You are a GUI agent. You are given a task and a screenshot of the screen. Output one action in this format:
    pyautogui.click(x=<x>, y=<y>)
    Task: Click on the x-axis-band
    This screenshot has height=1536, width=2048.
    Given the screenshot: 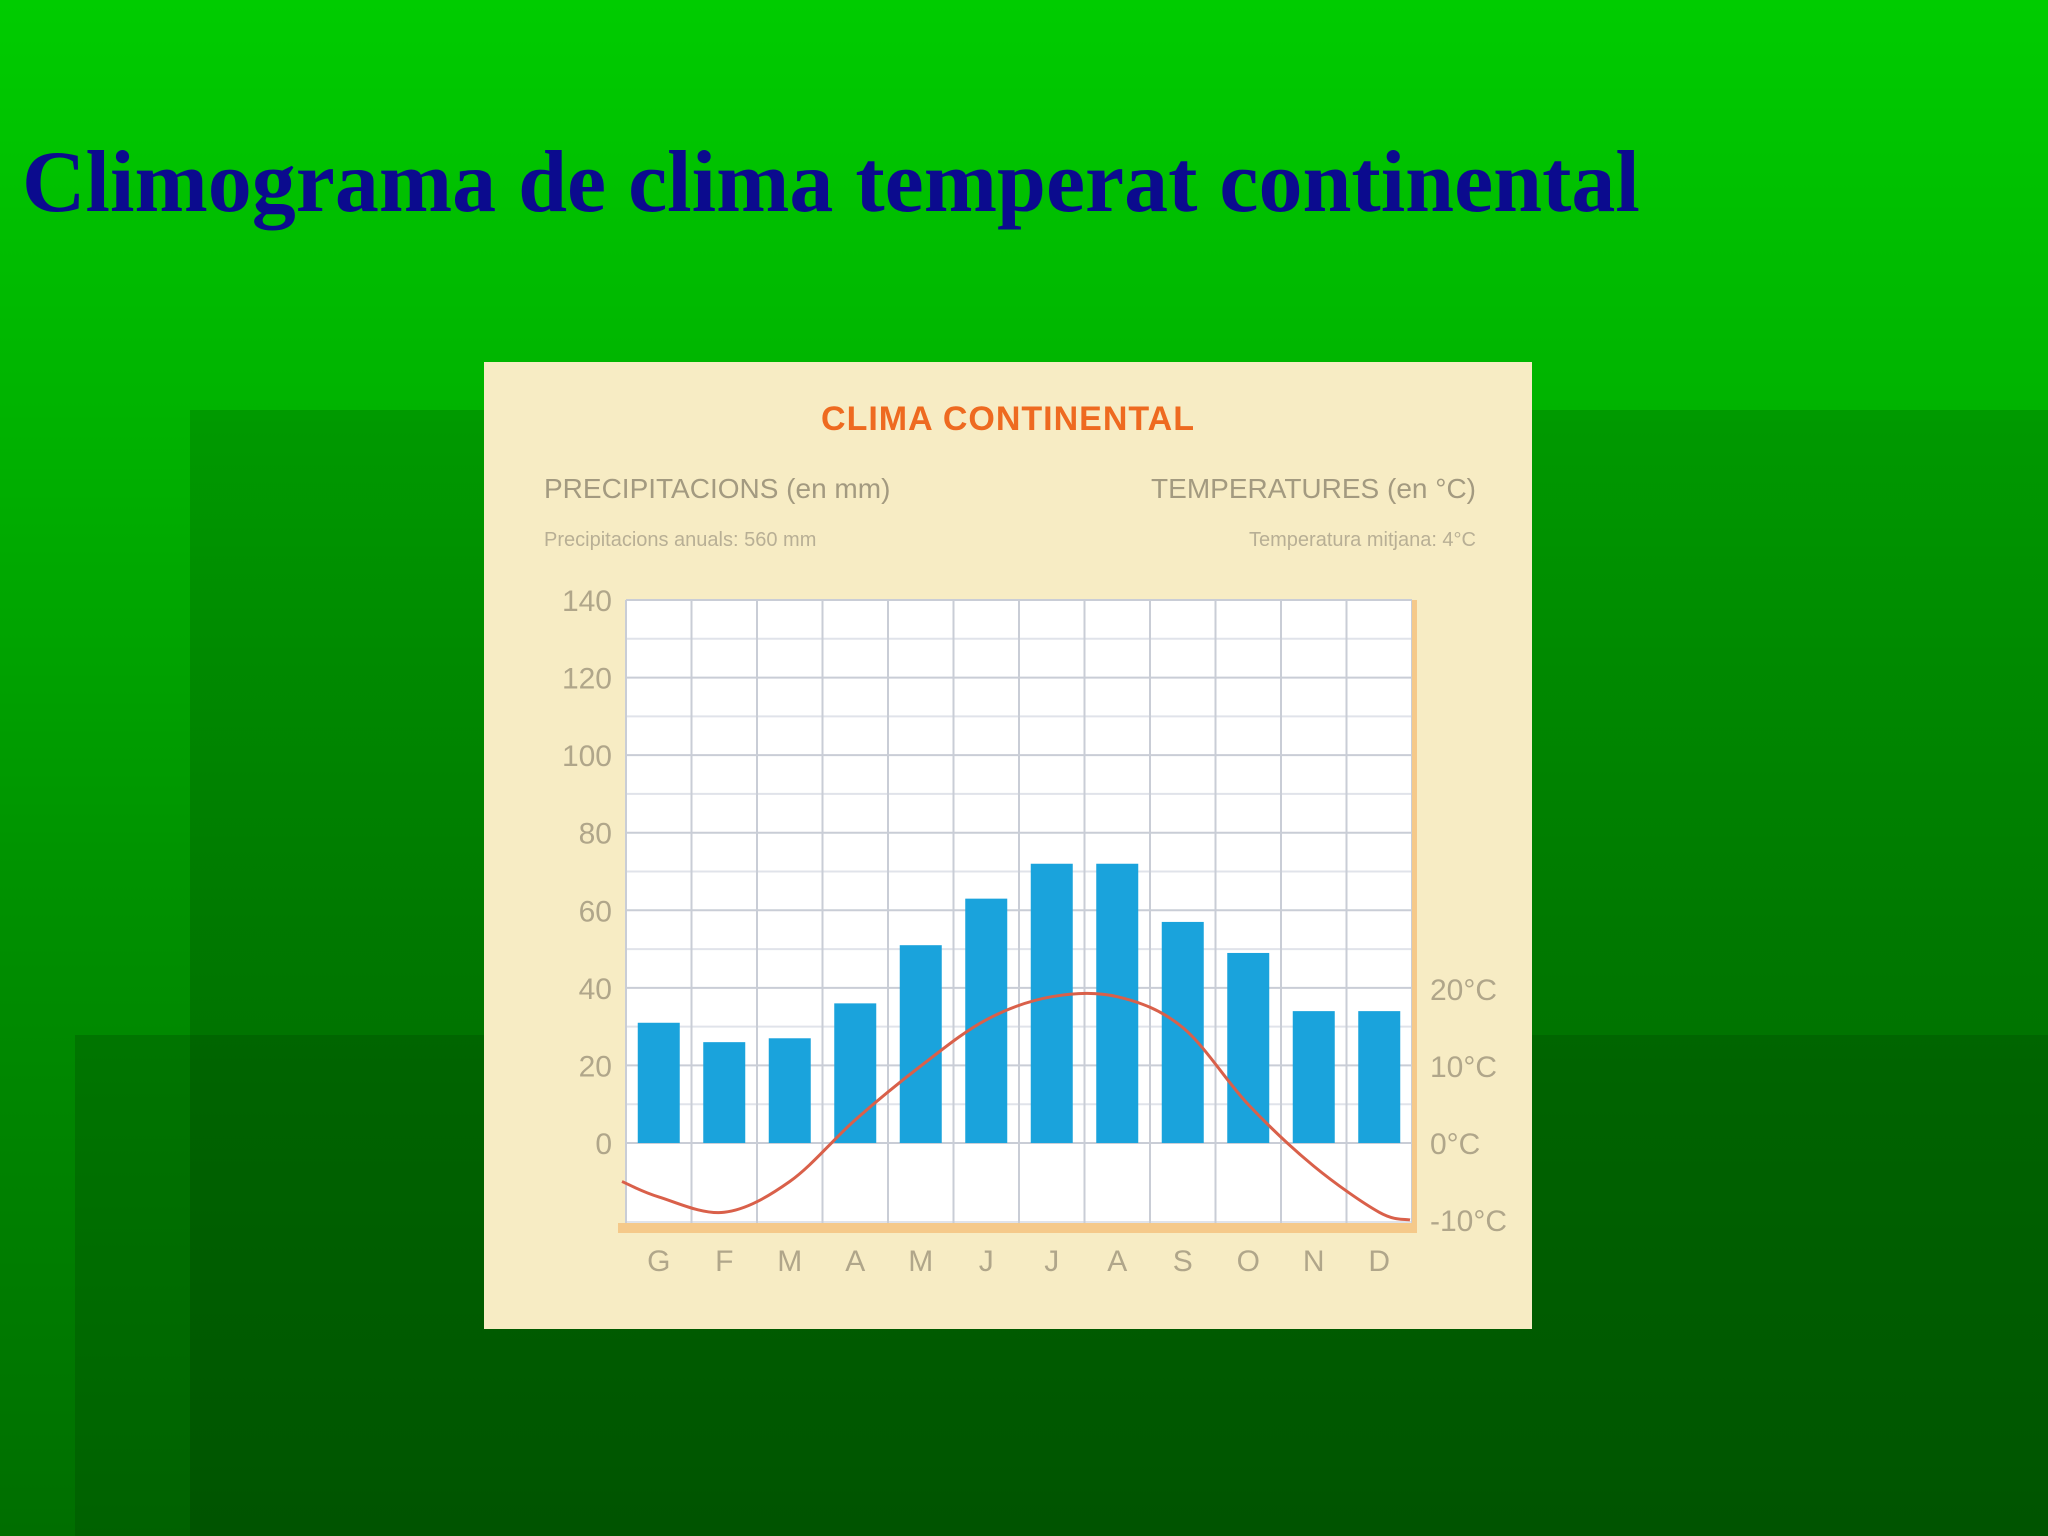 What is the action you would take?
    pyautogui.click(x=1017, y=1228)
    